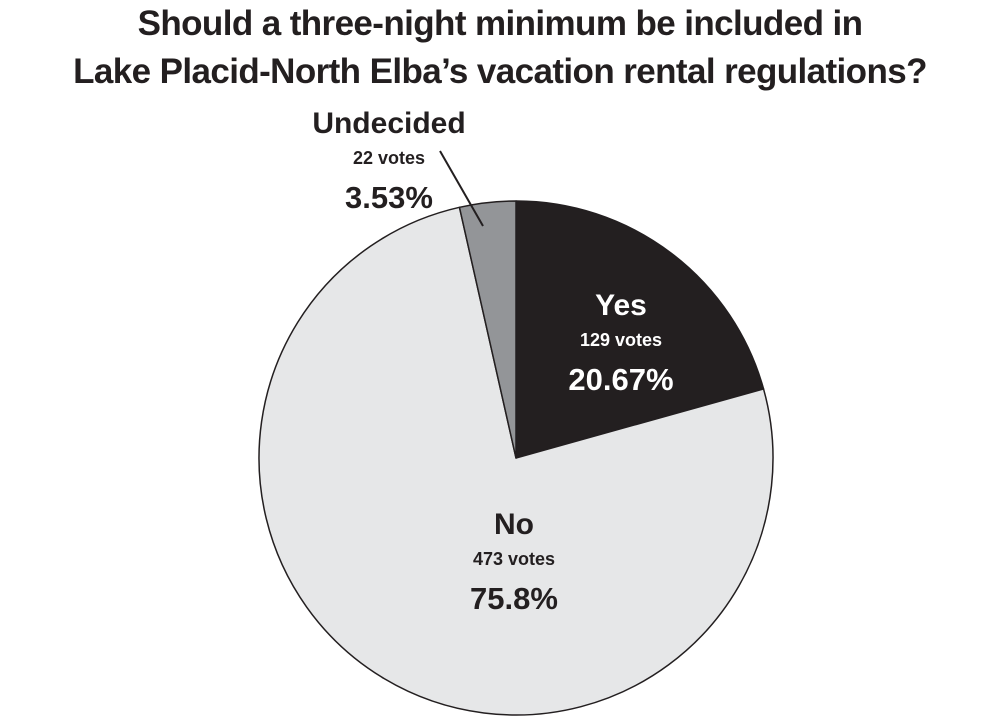 The width and height of the screenshot is (1000, 716). I want to click on slice-percent-no: 75.8%, so click(514, 598).